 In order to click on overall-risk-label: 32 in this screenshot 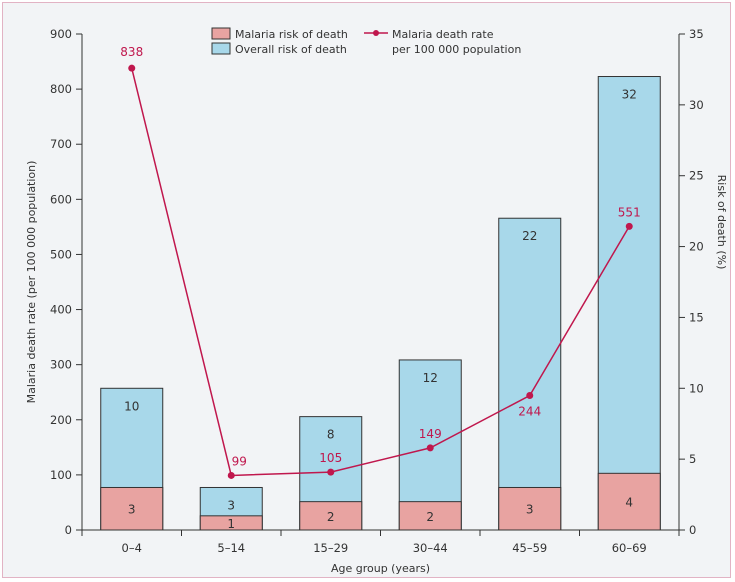, I will do `click(629, 95)`.